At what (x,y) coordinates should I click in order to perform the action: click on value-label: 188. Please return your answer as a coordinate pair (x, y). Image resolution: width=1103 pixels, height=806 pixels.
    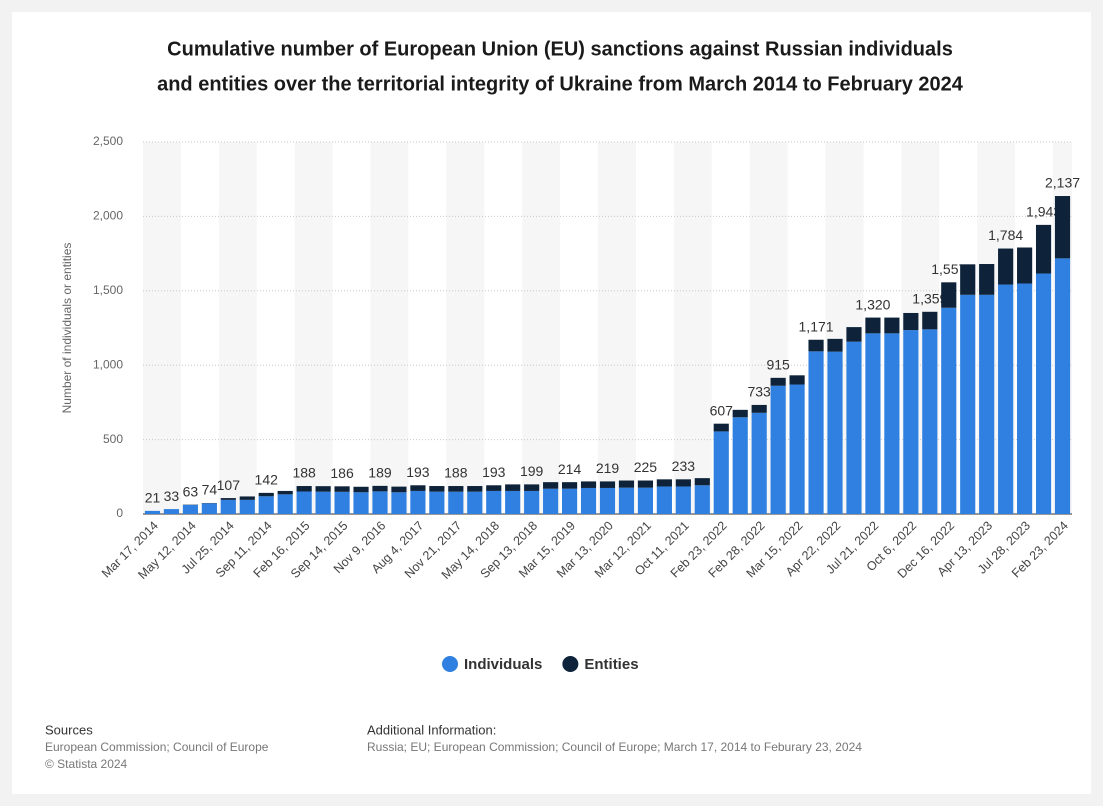
    Looking at the image, I should click on (304, 473).